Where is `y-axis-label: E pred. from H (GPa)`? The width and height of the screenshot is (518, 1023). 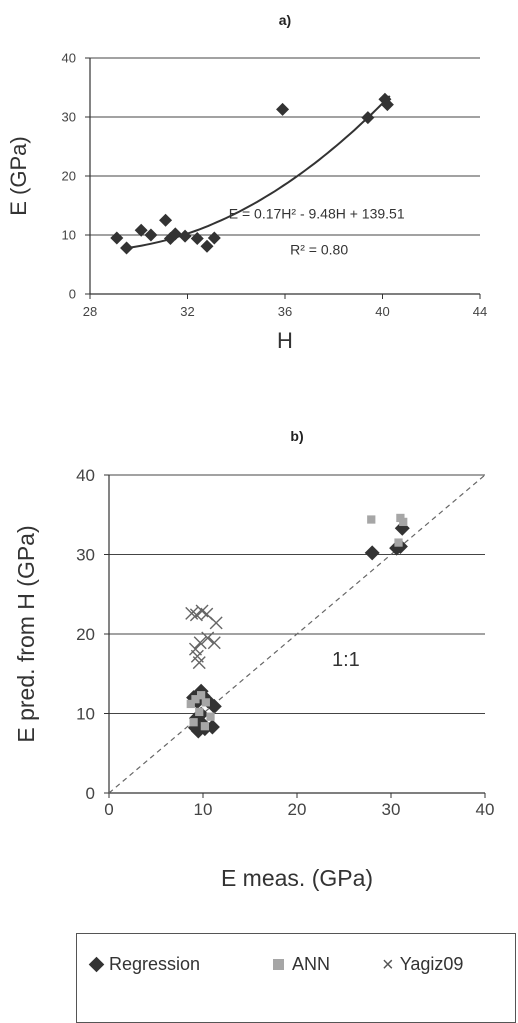
y-axis-label: E pred. from H (GPa) is located at coordinates (26, 633).